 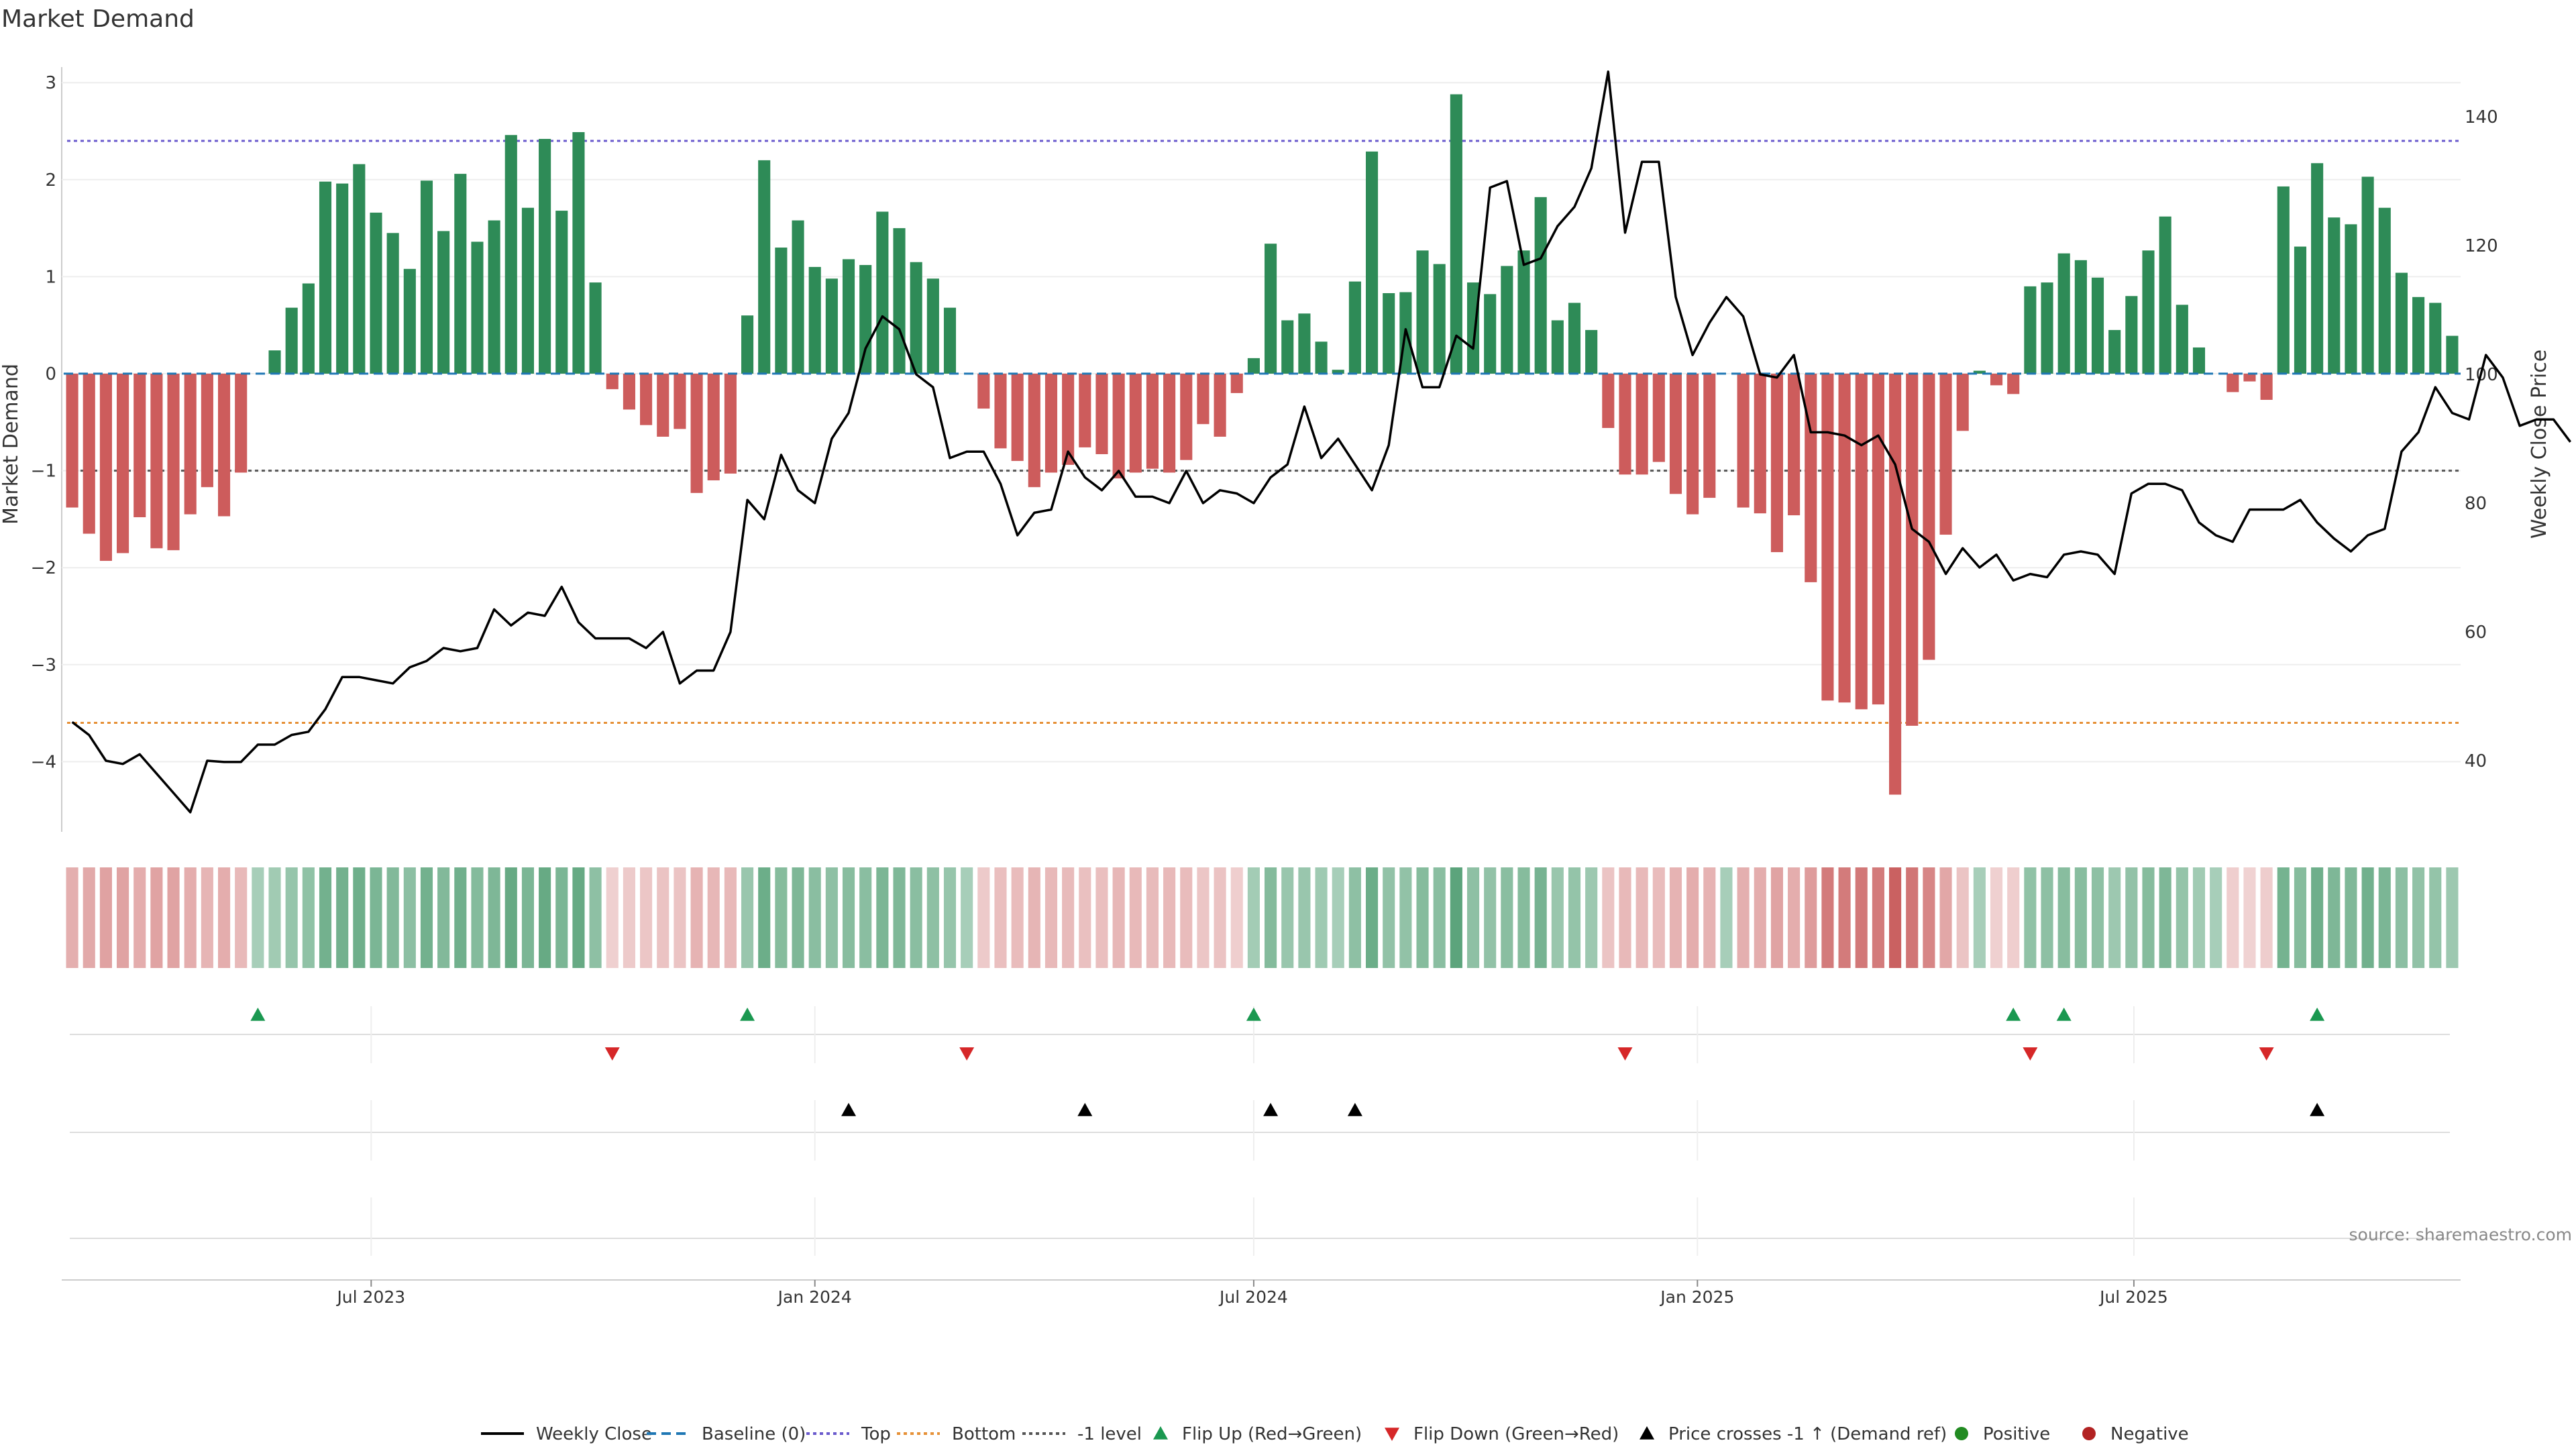 I want to click on legend-label: Weekly Close, so click(x=594, y=1434).